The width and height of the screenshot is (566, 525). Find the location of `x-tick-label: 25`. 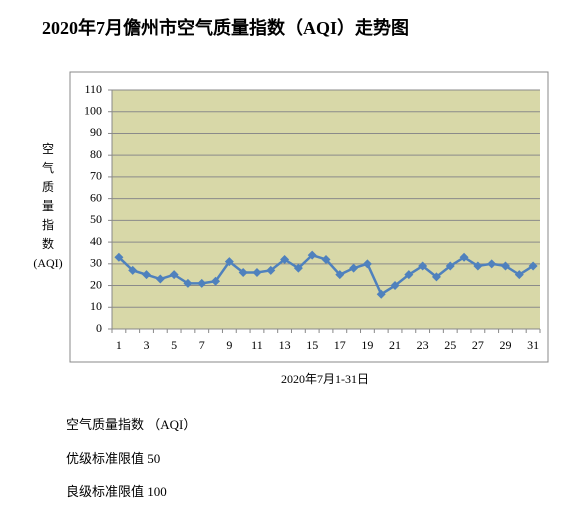

x-tick-label: 25 is located at coordinates (450, 345).